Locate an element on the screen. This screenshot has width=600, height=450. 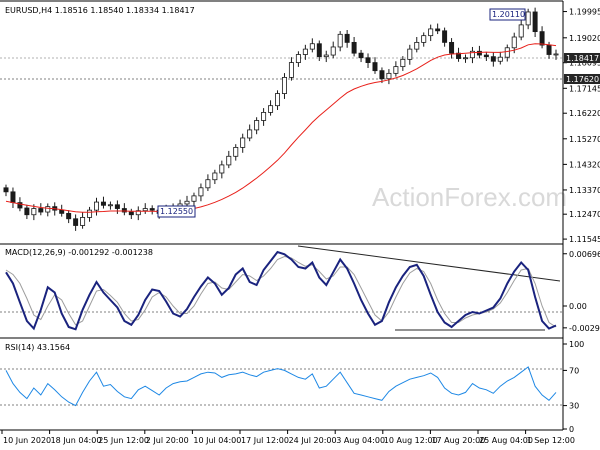
macd-top-trendline is located at coordinates (429, 263).